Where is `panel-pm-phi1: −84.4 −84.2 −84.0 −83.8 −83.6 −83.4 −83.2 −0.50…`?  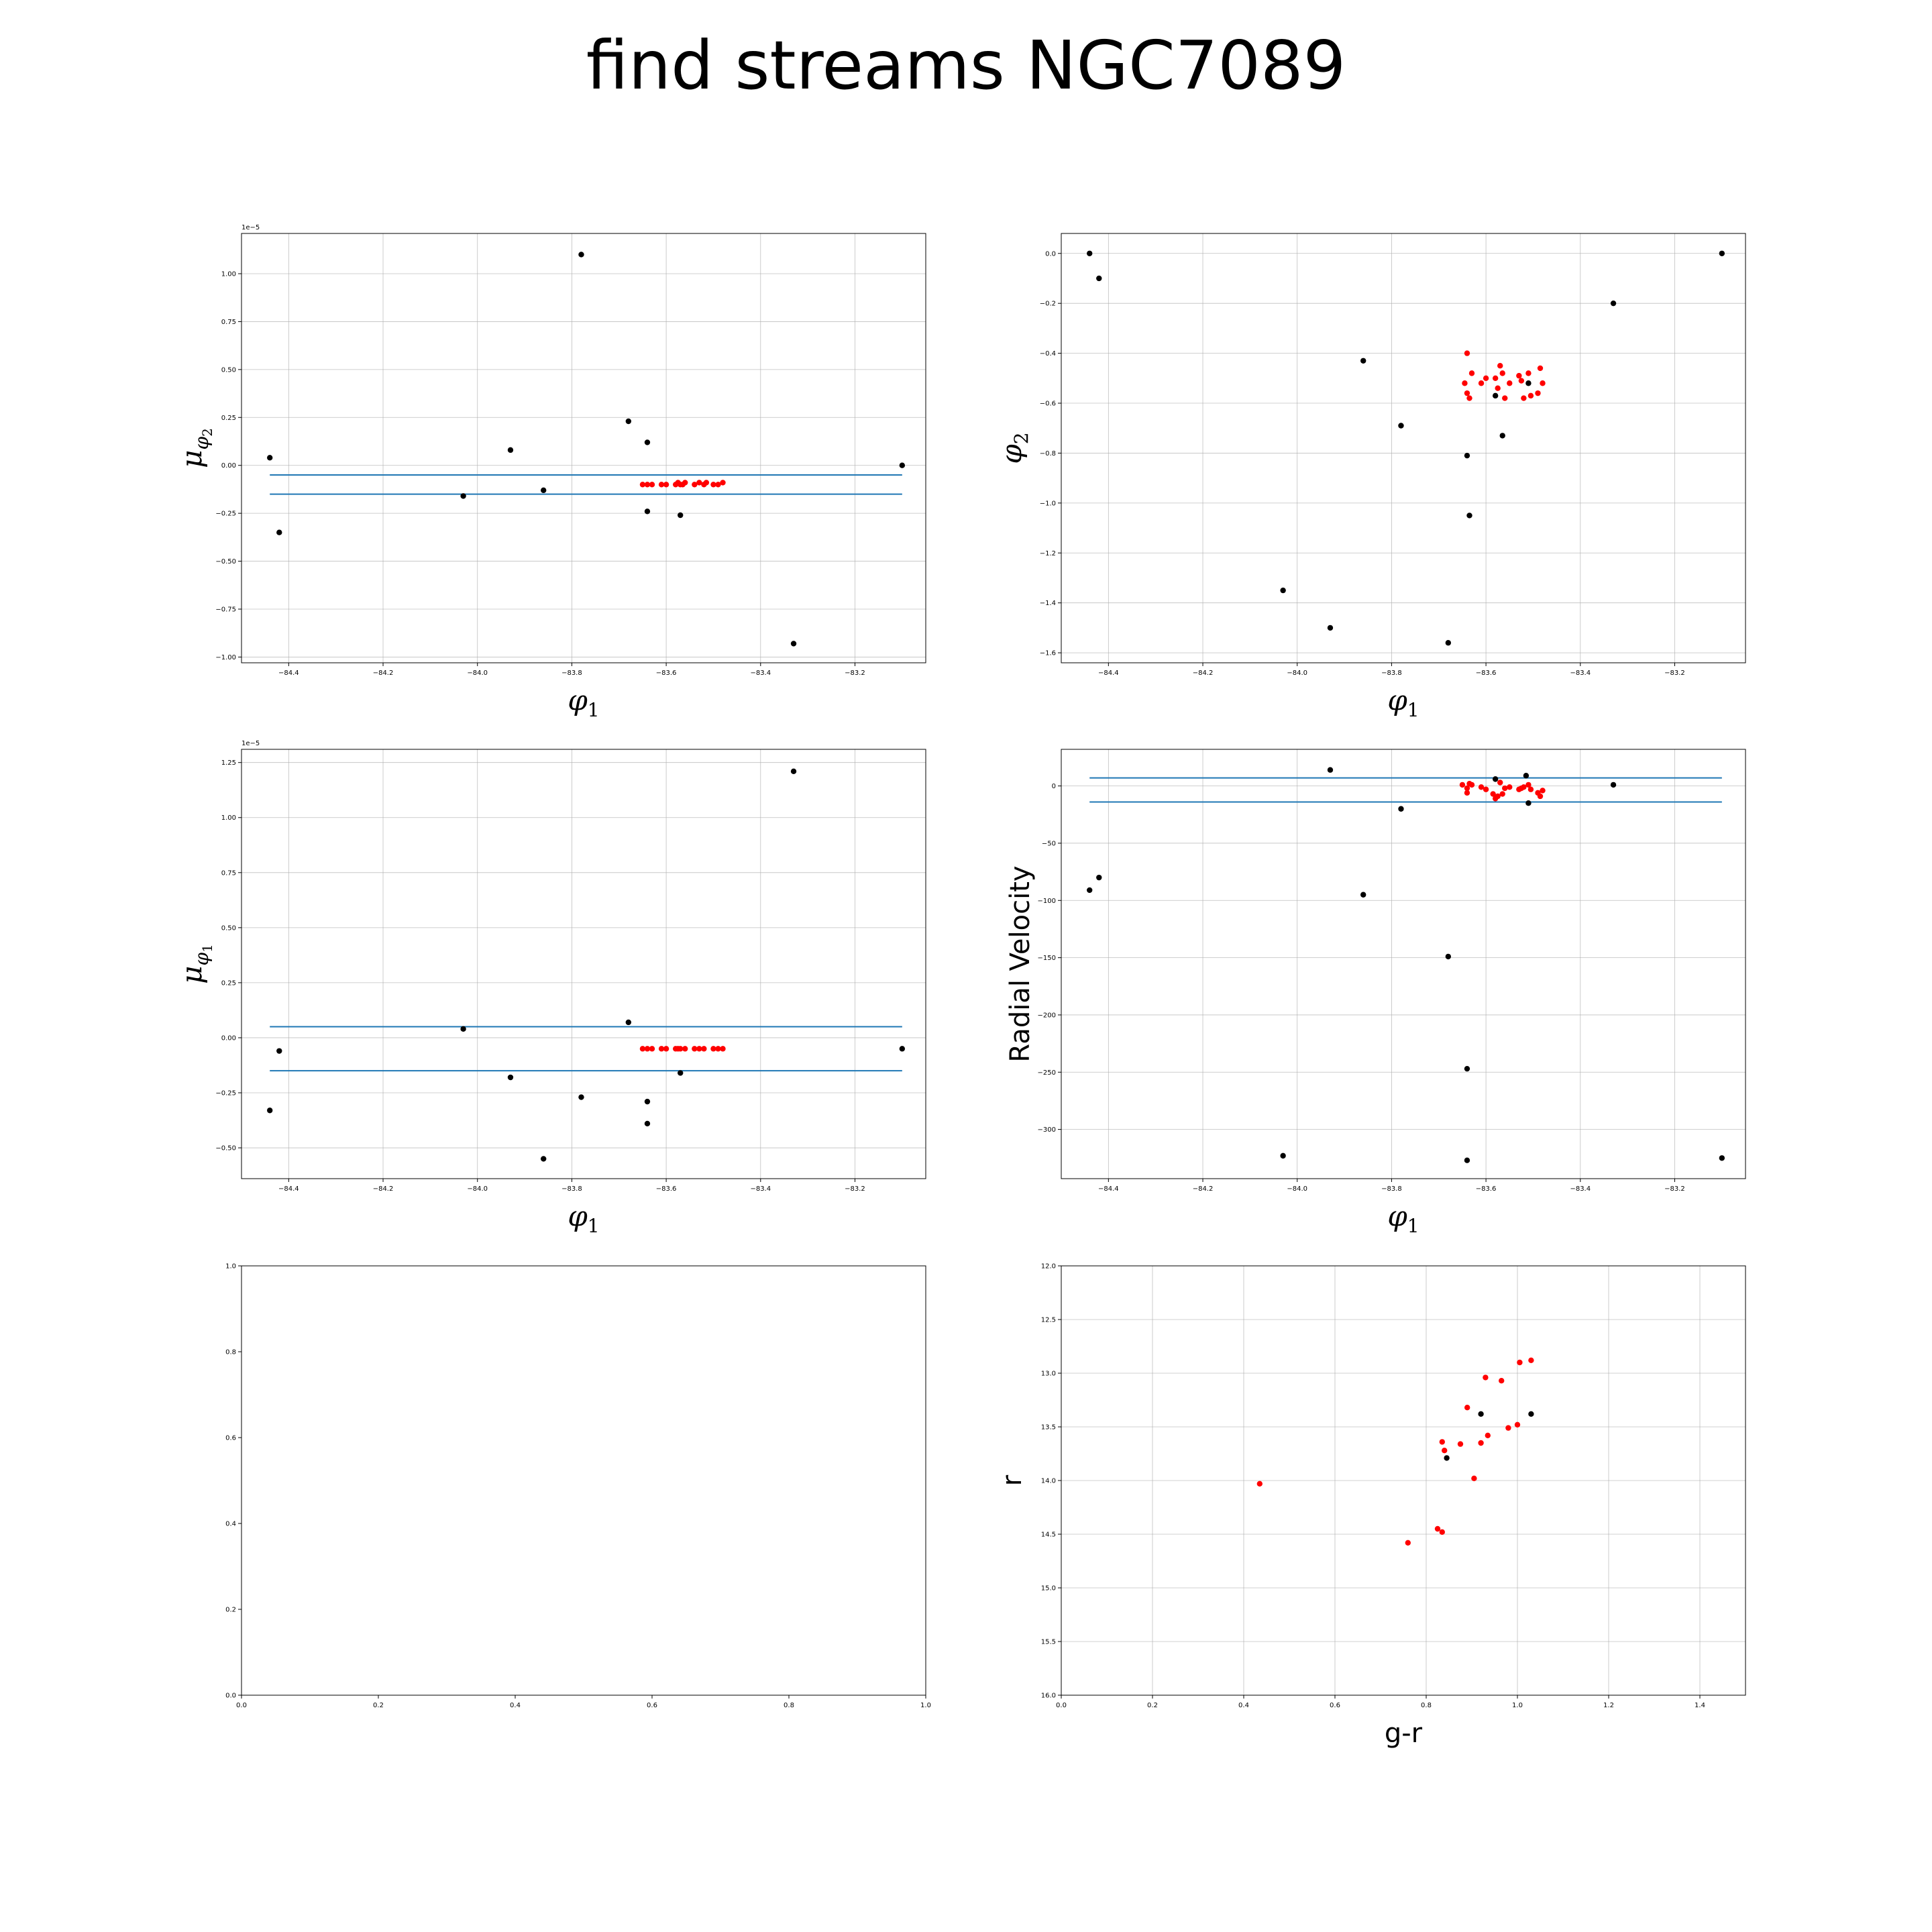 panel-pm-phi1: −84.4 −84.2 −84.0 −83.8 −83.6 −83.4 −83.2 −0.50… is located at coordinates (550, 988).